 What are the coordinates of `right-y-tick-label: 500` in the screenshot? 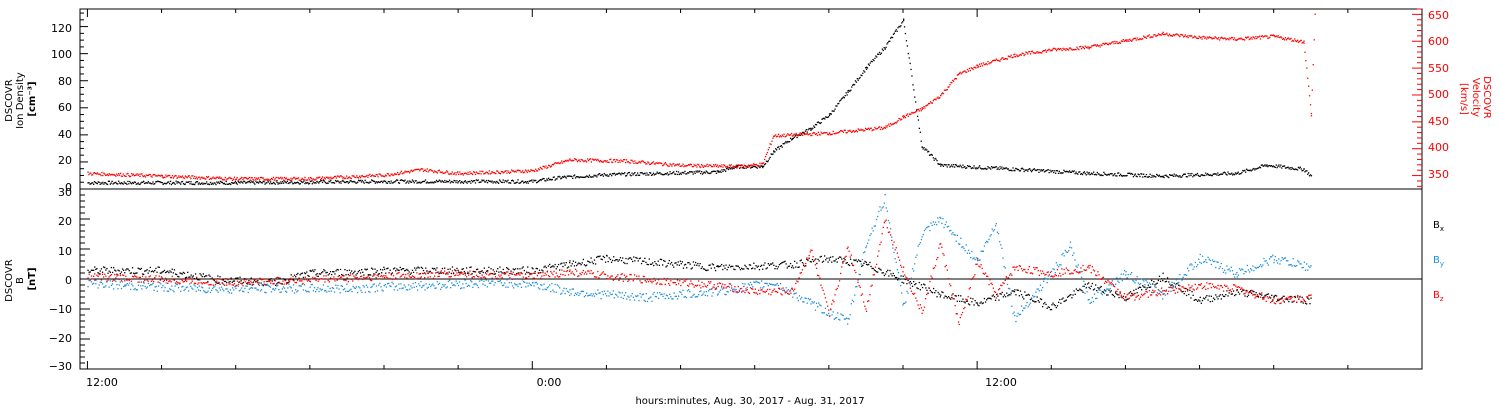 It's located at (1438, 94).